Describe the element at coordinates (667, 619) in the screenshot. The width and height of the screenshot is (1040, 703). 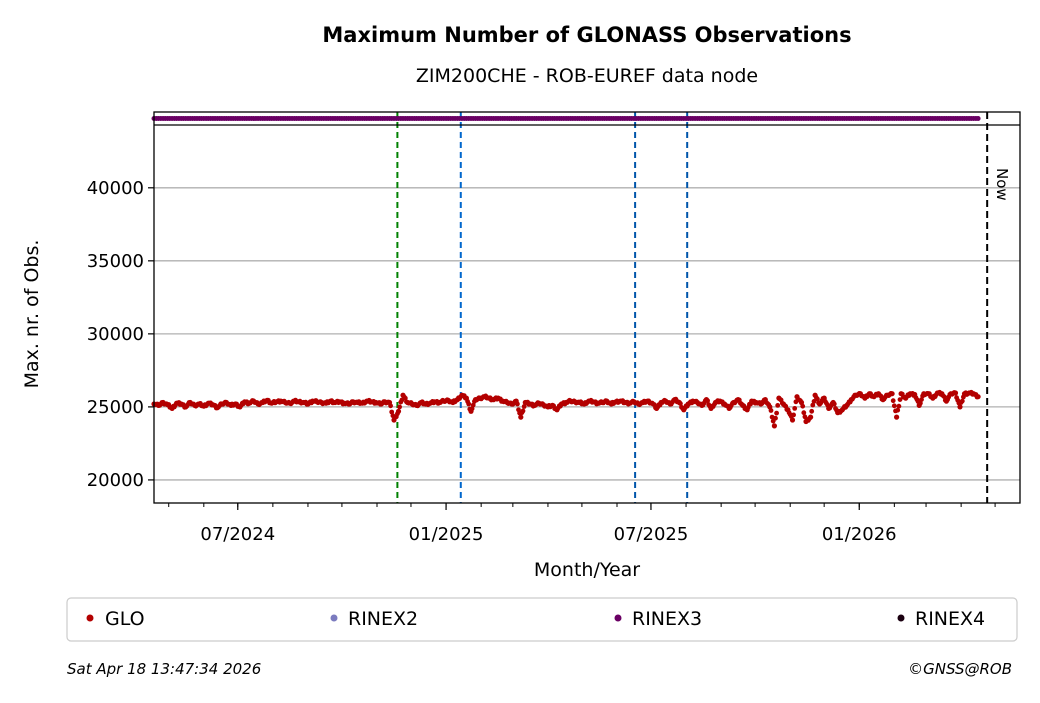
I see `legend-label-rinex3: RINEX3` at that location.